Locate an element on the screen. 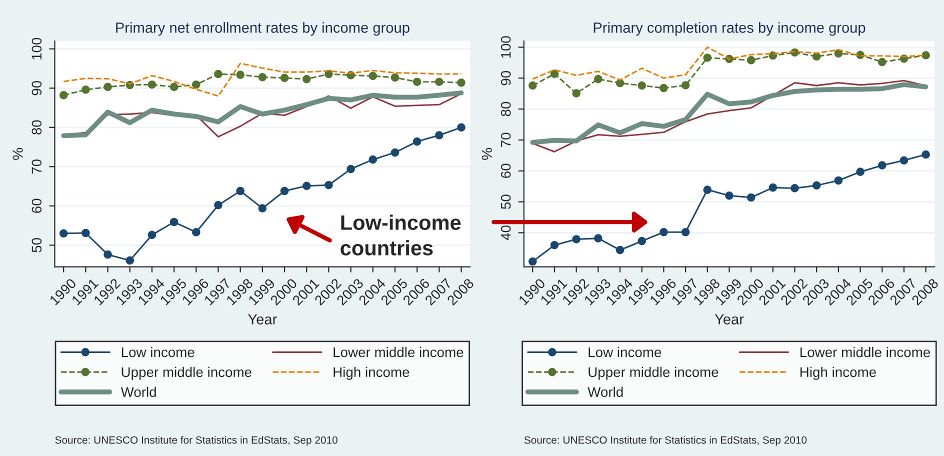 The image size is (944, 456). chart-title: Primary completion rates by income group is located at coordinates (730, 29).